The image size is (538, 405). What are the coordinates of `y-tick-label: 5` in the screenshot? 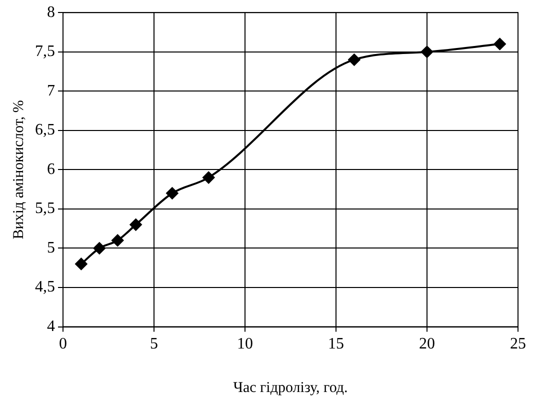 It's located at (51, 247).